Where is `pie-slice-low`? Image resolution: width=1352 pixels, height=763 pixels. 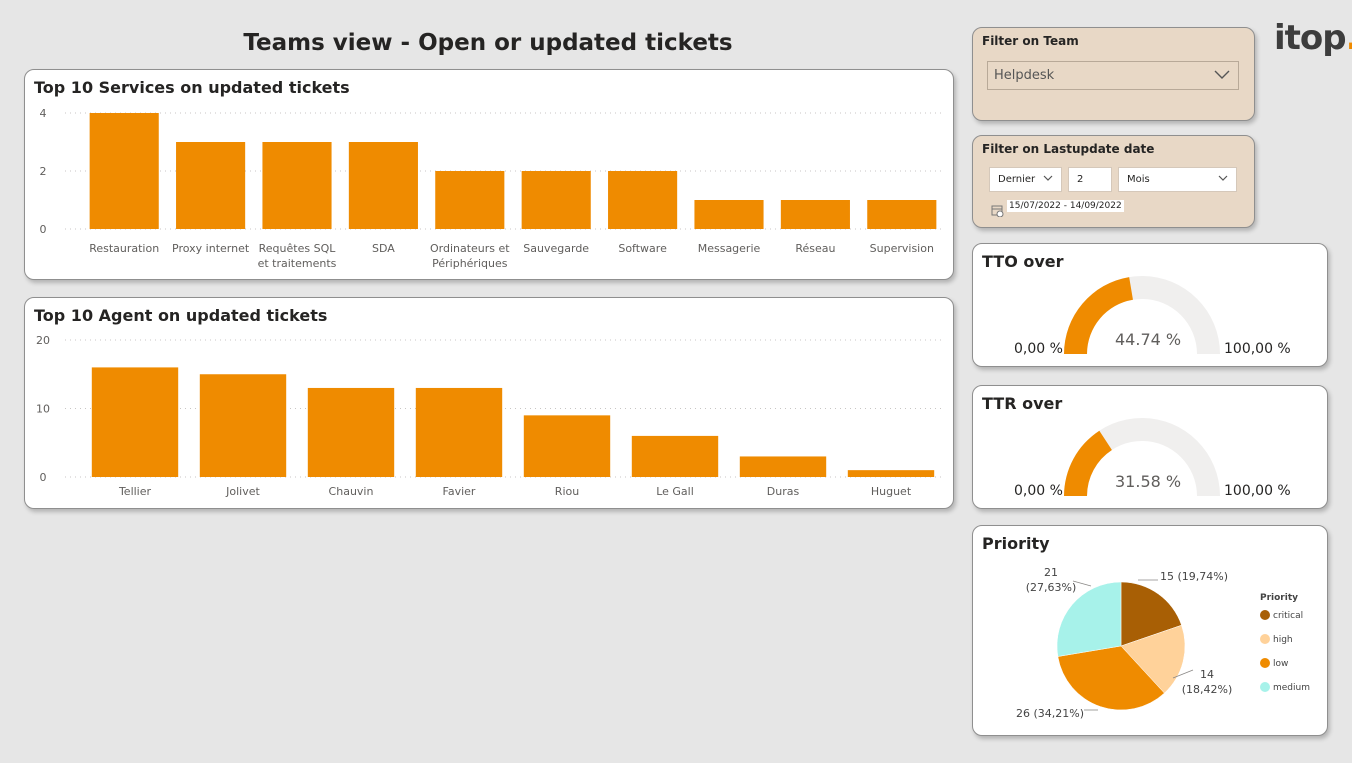 pie-slice-low is located at coordinates (1111, 678).